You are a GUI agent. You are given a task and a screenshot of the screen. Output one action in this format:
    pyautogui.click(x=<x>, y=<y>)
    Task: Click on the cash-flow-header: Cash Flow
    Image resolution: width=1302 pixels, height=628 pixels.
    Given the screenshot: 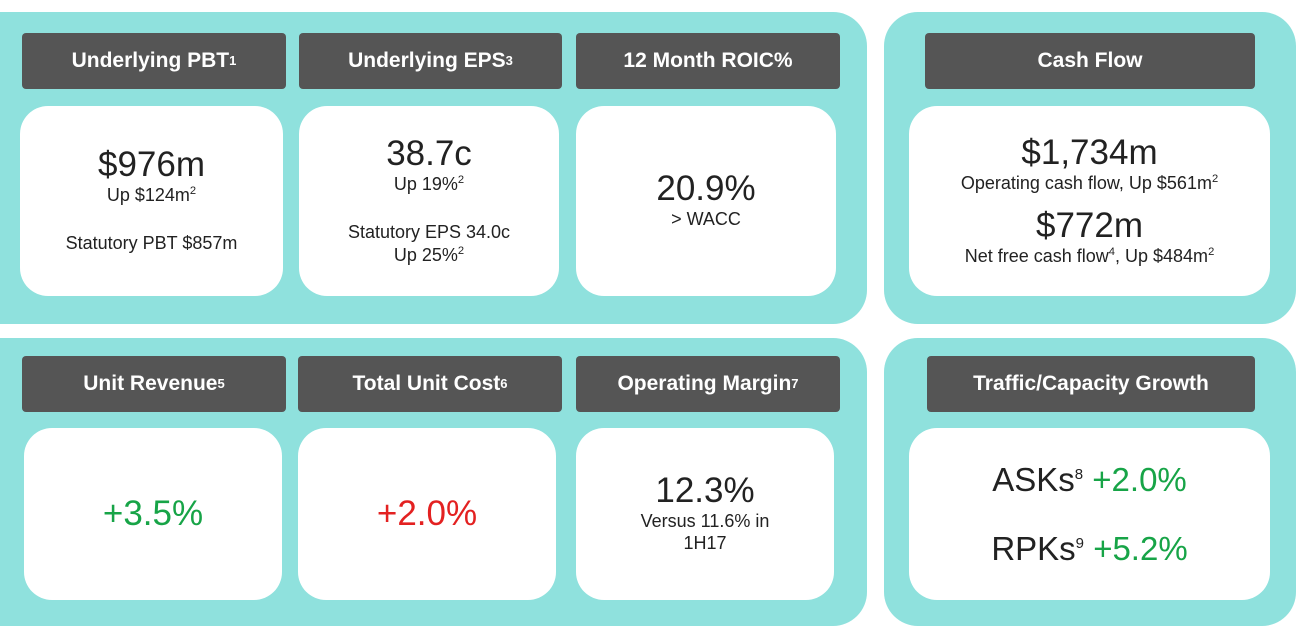 What is the action you would take?
    pyautogui.click(x=1090, y=61)
    